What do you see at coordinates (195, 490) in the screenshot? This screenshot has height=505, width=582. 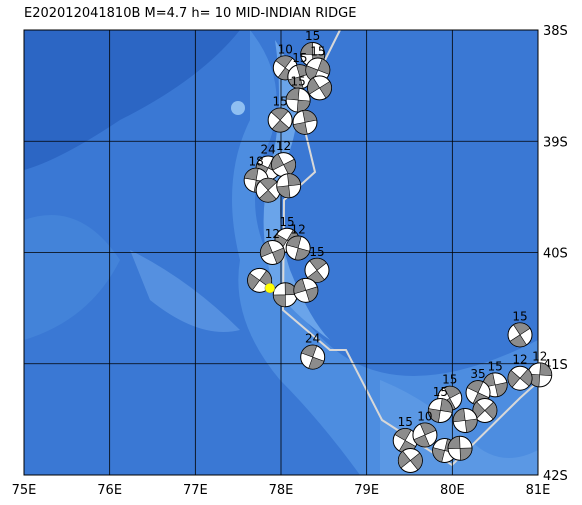 I see `x-tick-label: 77E` at bounding box center [195, 490].